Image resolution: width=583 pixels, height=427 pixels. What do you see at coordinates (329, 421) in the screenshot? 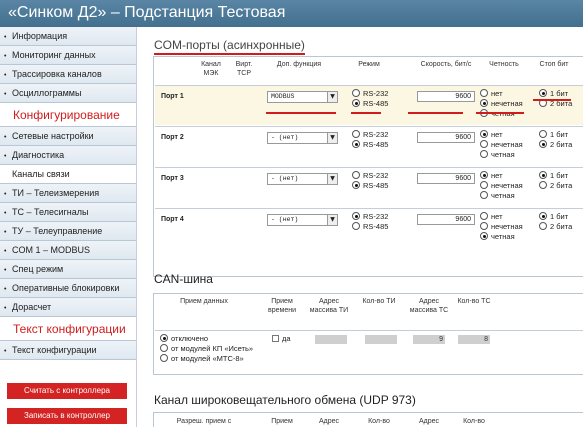
I see `udp-header-2: Адрес` at bounding box center [329, 421].